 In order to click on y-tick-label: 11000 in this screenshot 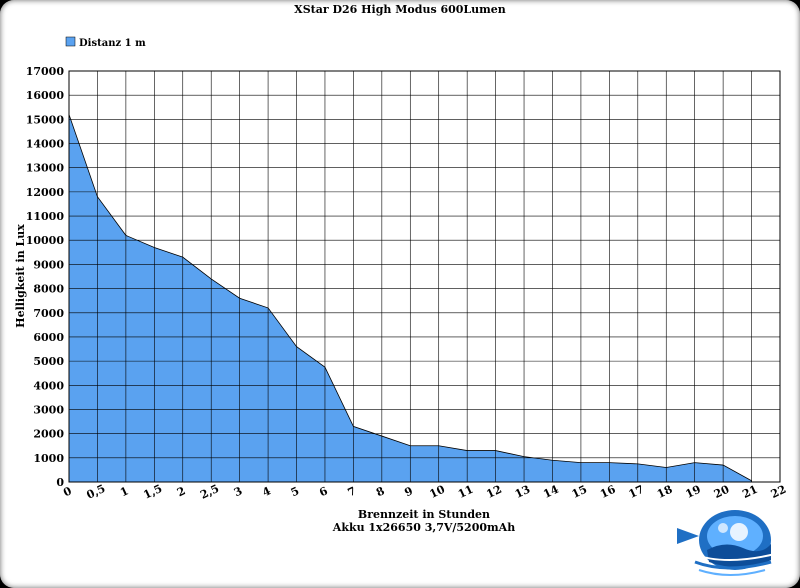, I will do `click(45, 216)`.